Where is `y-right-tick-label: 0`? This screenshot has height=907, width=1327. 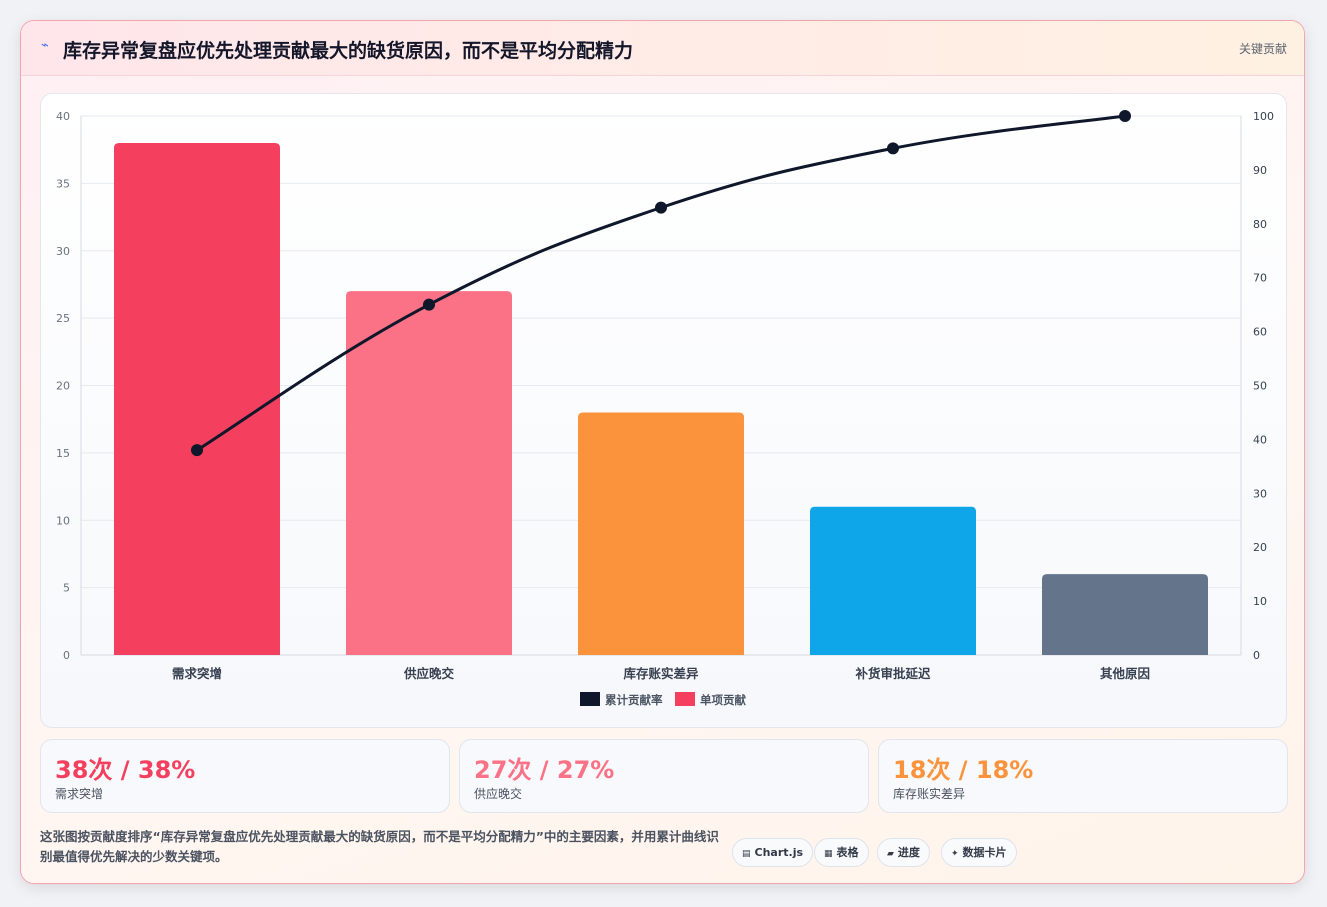 y-right-tick-label: 0 is located at coordinates (1256, 655).